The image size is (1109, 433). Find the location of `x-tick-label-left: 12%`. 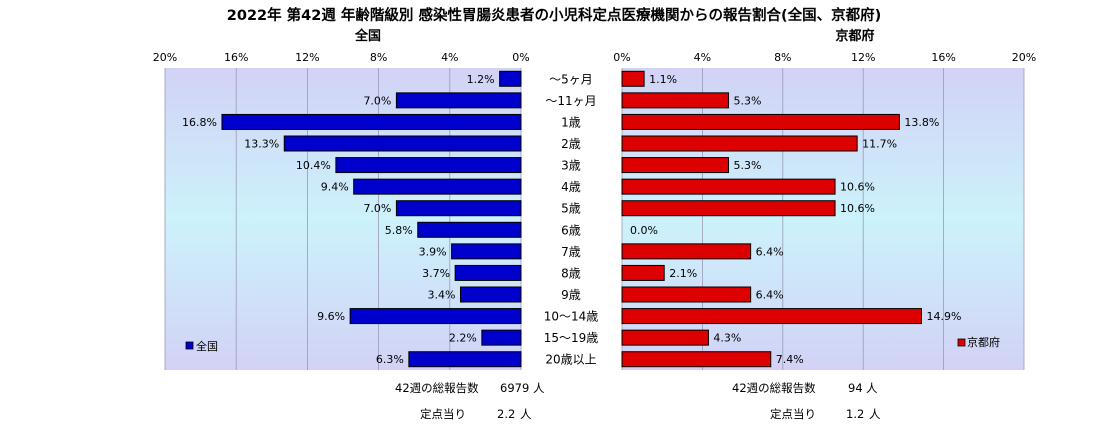

x-tick-label-left: 12% is located at coordinates (307, 57).